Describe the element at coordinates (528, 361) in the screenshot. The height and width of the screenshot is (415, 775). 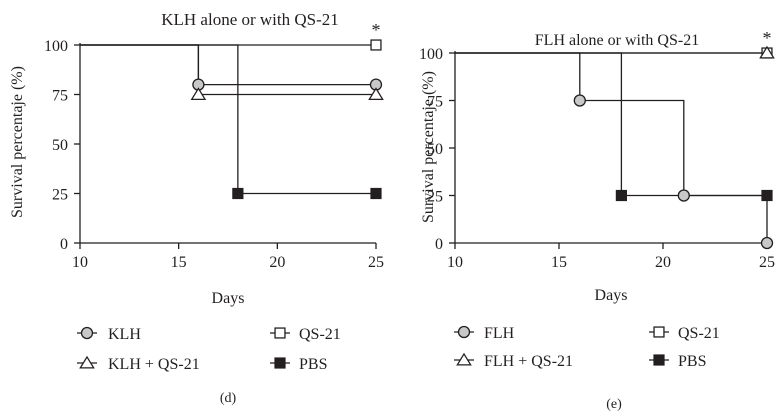
I see `legend-label-flh-qs-21: FLH + QS-21` at that location.